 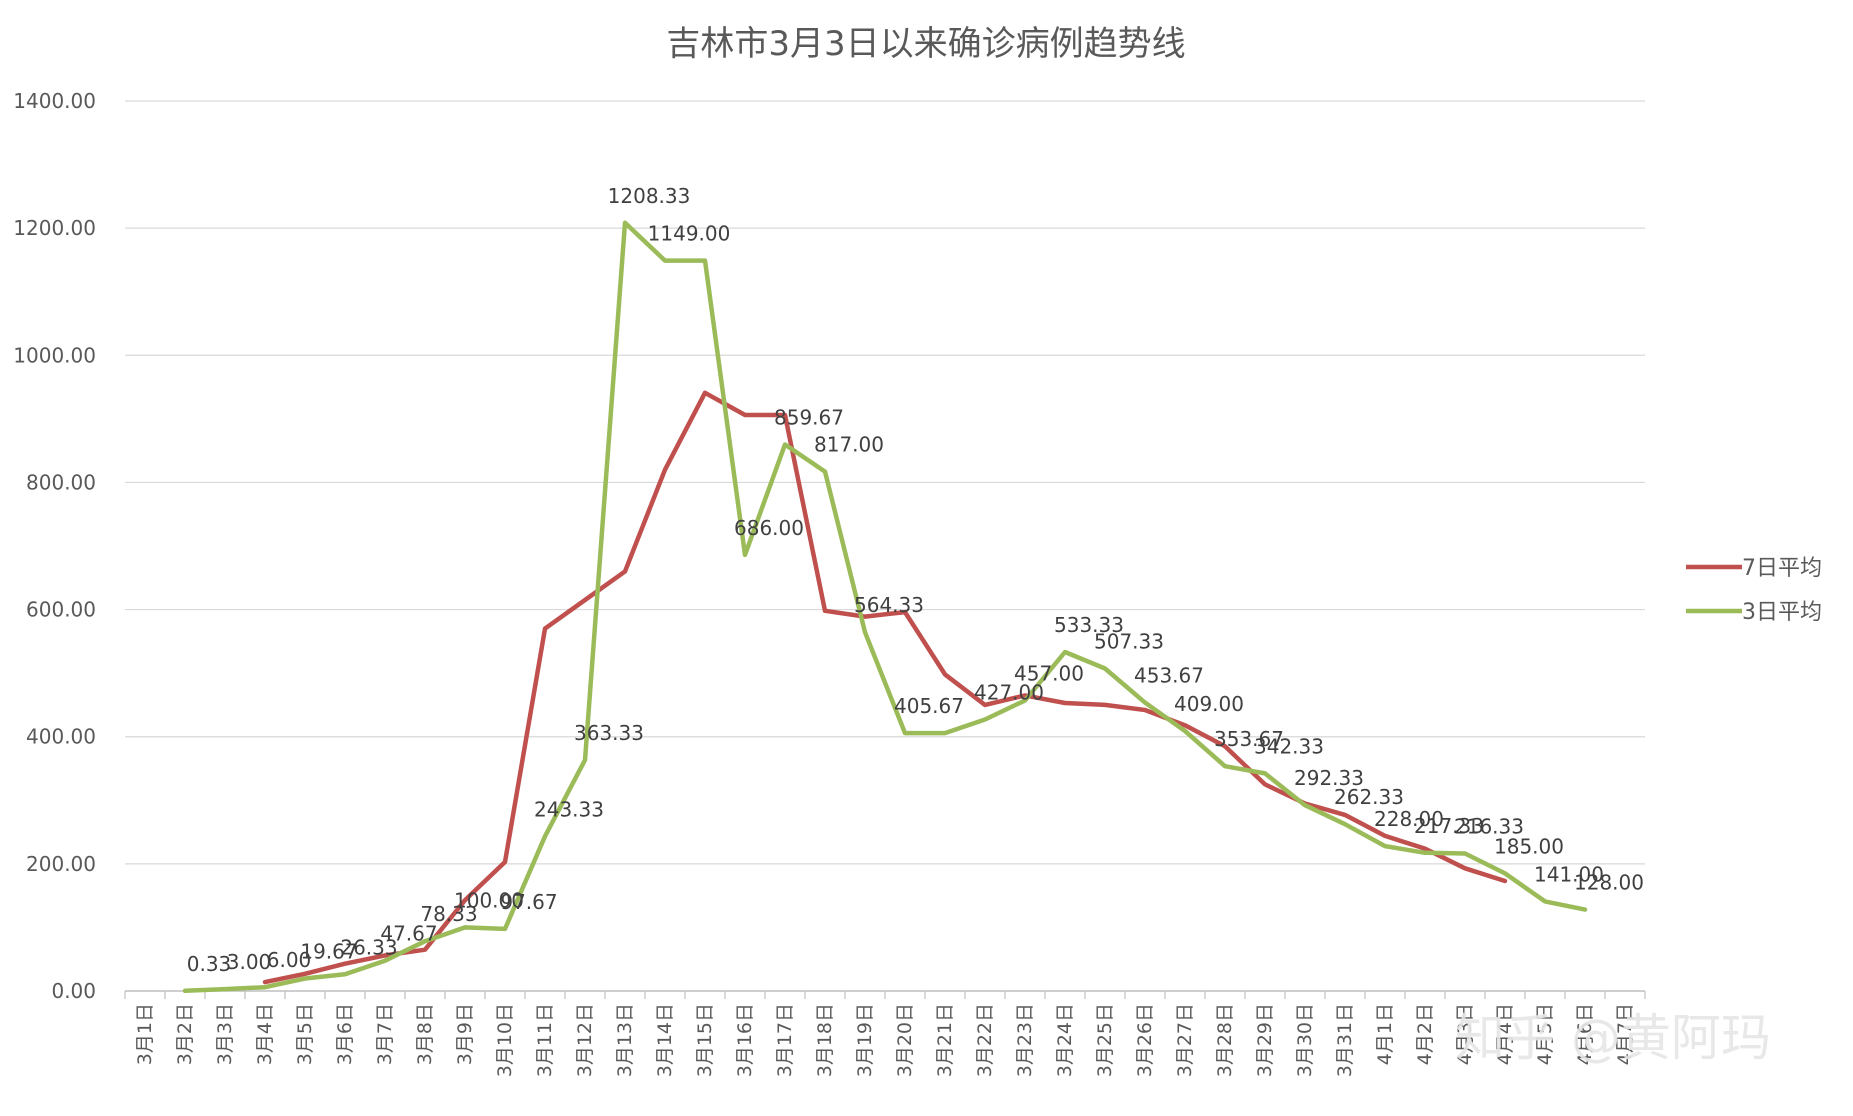 What do you see at coordinates (1625, 1034) in the screenshot?
I see `x-tick-label: 4月7日` at bounding box center [1625, 1034].